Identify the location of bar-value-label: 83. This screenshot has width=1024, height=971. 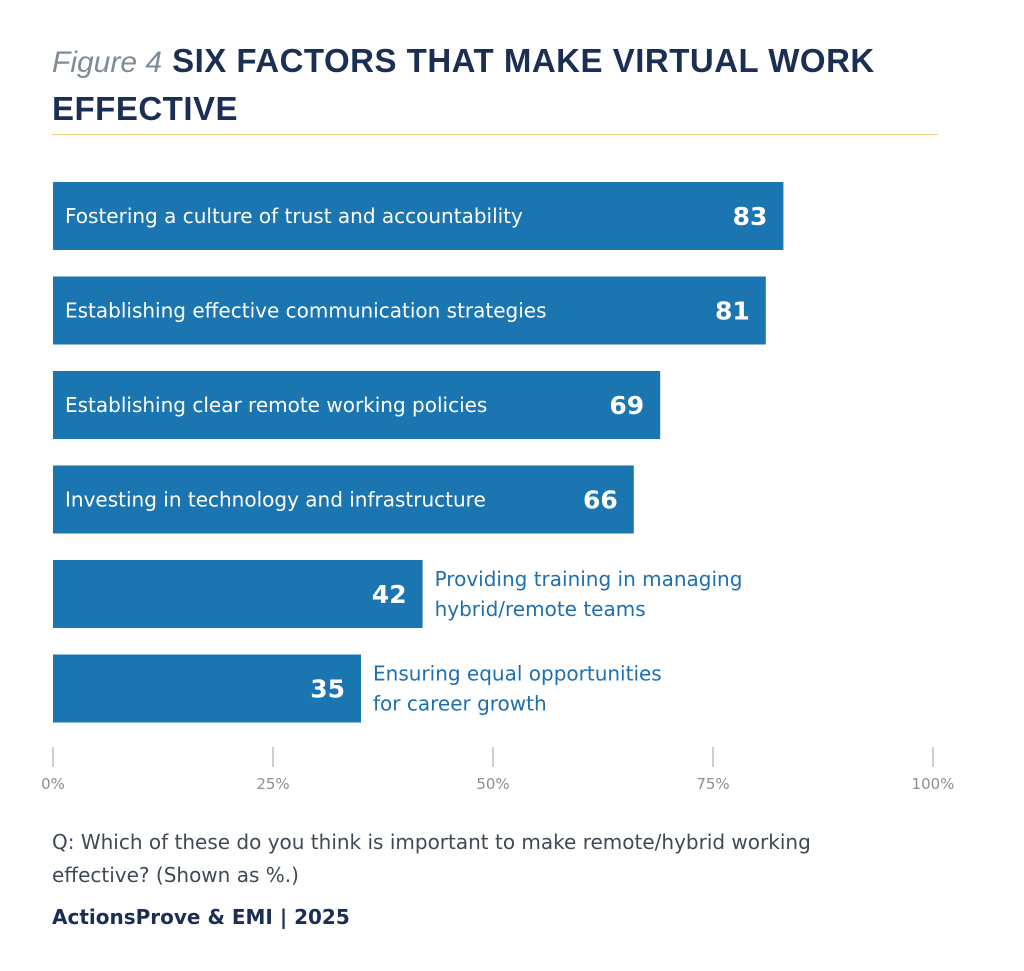
(750, 216).